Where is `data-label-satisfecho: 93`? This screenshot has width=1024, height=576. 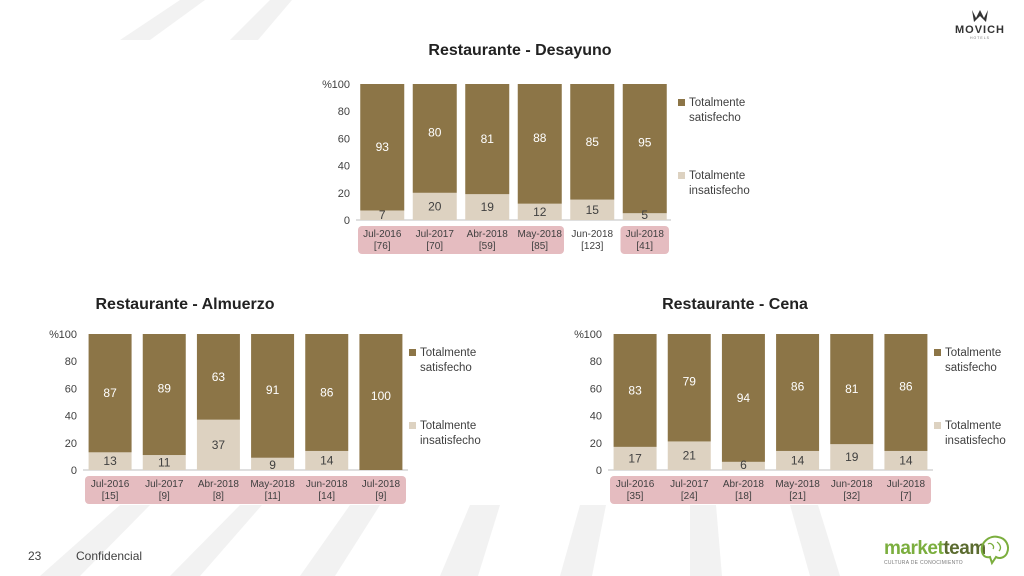
data-label-satisfecho: 93 is located at coordinates (383, 147).